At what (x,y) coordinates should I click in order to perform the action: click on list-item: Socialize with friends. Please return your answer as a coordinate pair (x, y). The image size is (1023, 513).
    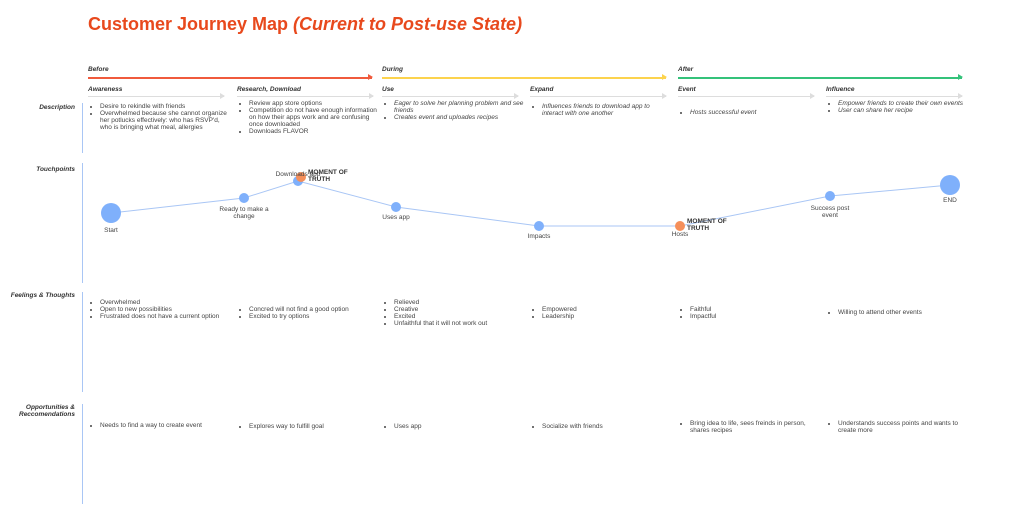
    Looking at the image, I should click on (607, 426).